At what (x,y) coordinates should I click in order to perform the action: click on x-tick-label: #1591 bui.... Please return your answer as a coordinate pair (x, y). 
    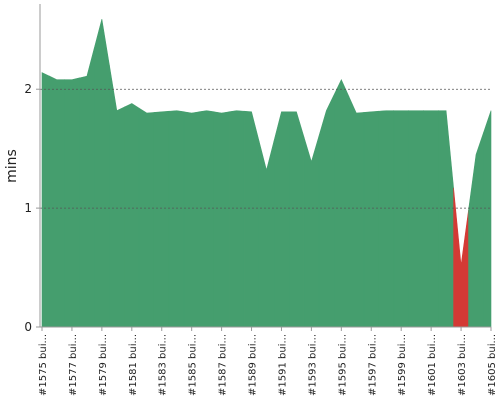
    Looking at the image, I should click on (282, 365).